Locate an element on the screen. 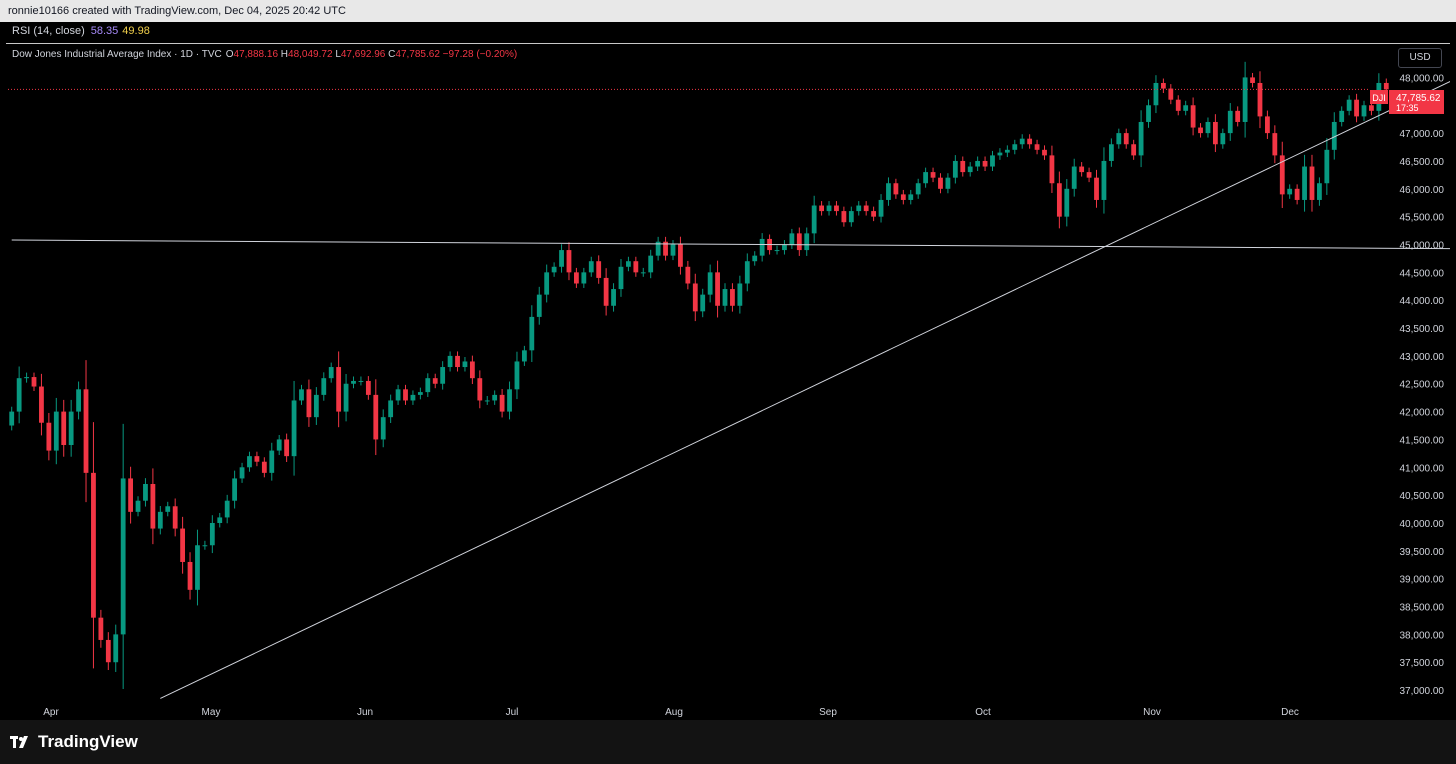 The image size is (1456, 764). last-price-tag: DJI 47,785.62 17:35 is located at coordinates (1407, 102).